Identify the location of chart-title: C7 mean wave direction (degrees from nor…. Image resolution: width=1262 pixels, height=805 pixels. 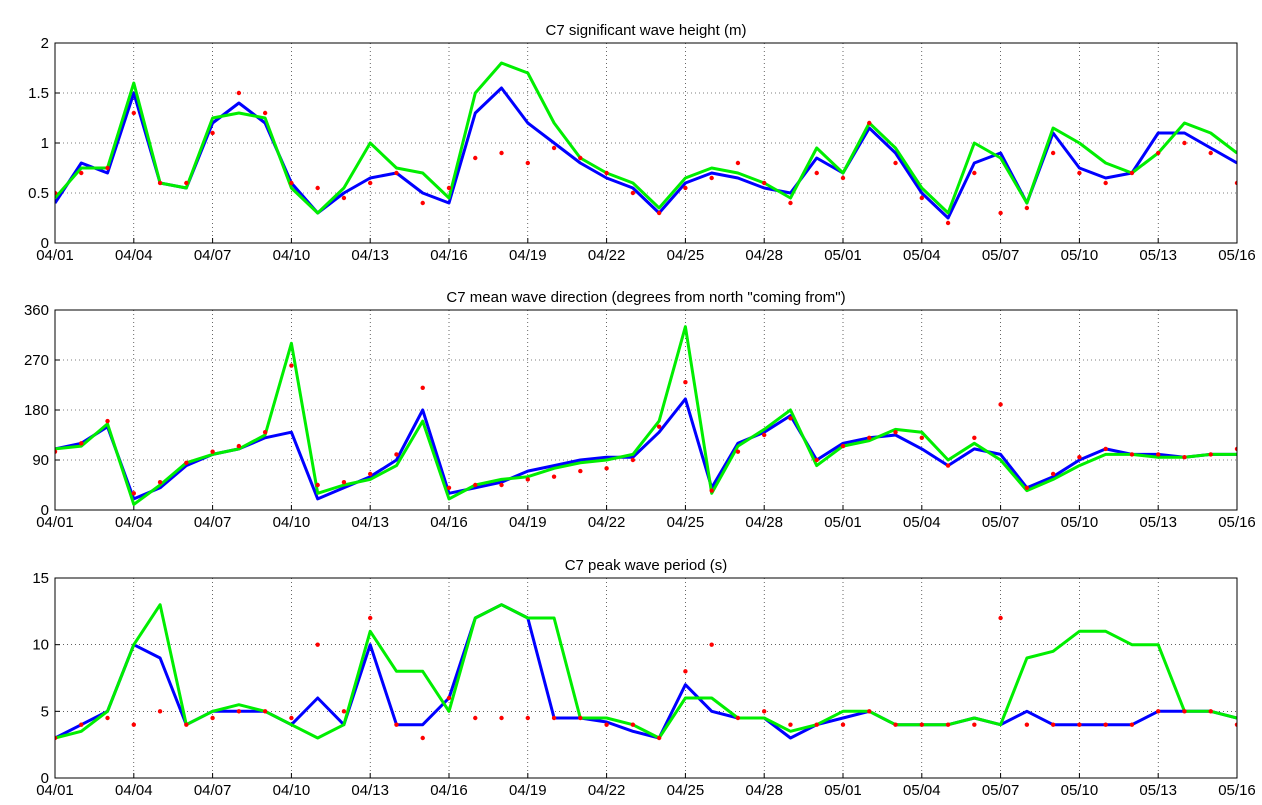
(645, 297).